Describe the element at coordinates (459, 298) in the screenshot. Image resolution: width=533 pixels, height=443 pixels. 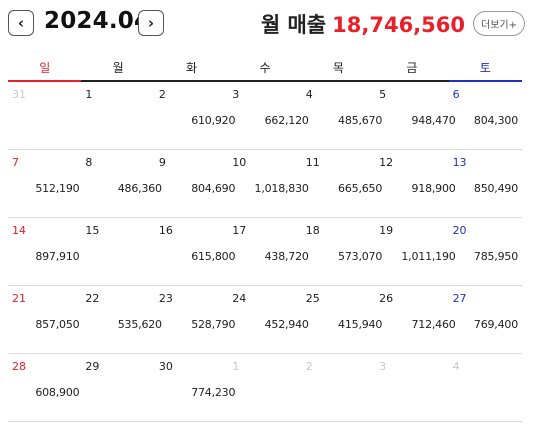
I see `day-number: 27` at that location.